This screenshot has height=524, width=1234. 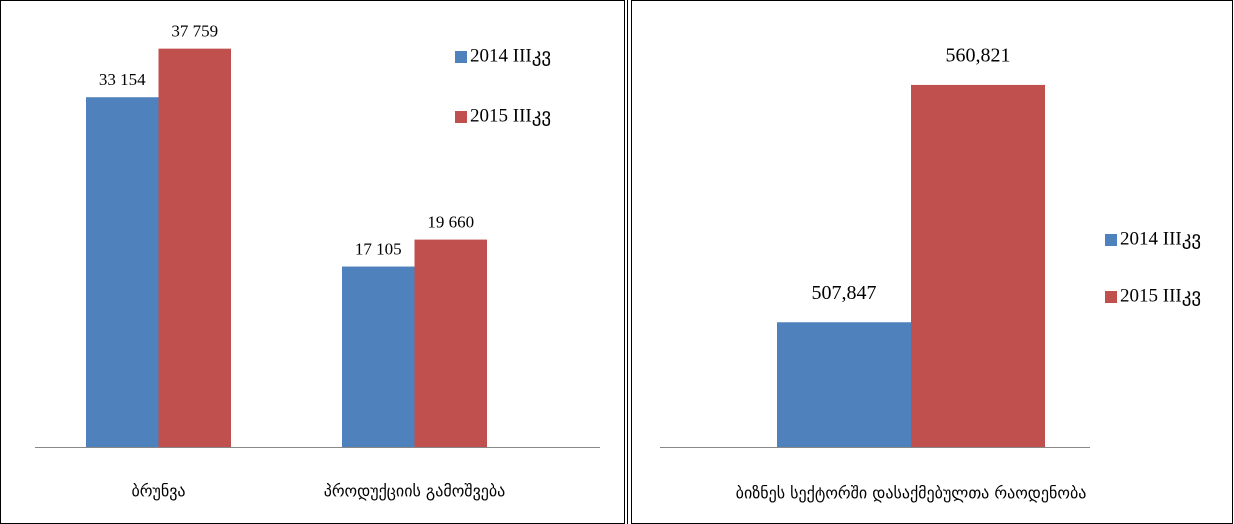 What do you see at coordinates (415, 491) in the screenshot?
I see `x-tick-label: პროდუქციის გამოშვება` at bounding box center [415, 491].